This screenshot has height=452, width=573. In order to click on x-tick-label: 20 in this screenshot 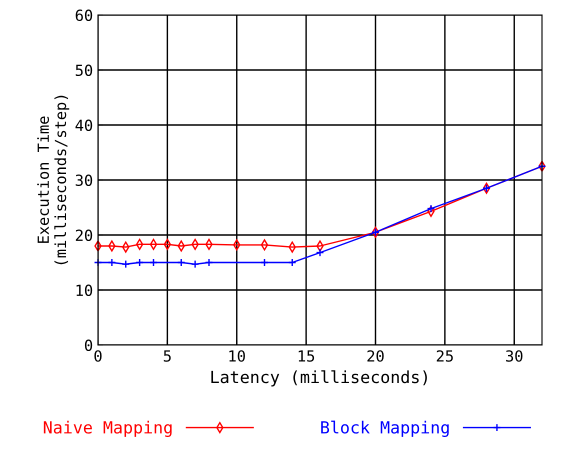, I will do `click(375, 356)`.